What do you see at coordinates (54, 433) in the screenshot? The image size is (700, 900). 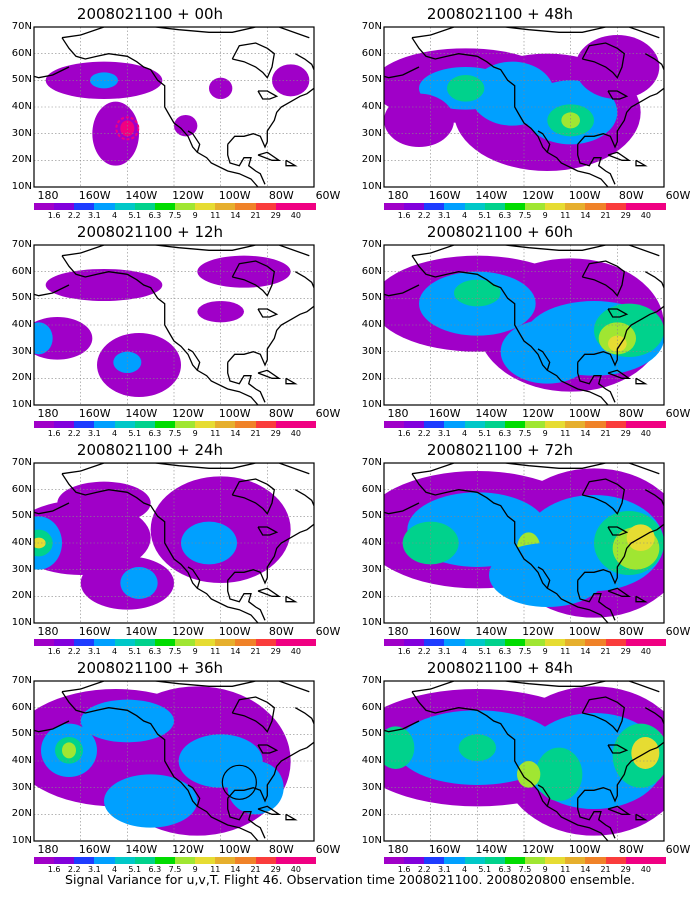 I see `colorbar-label: 1.6` at bounding box center [54, 433].